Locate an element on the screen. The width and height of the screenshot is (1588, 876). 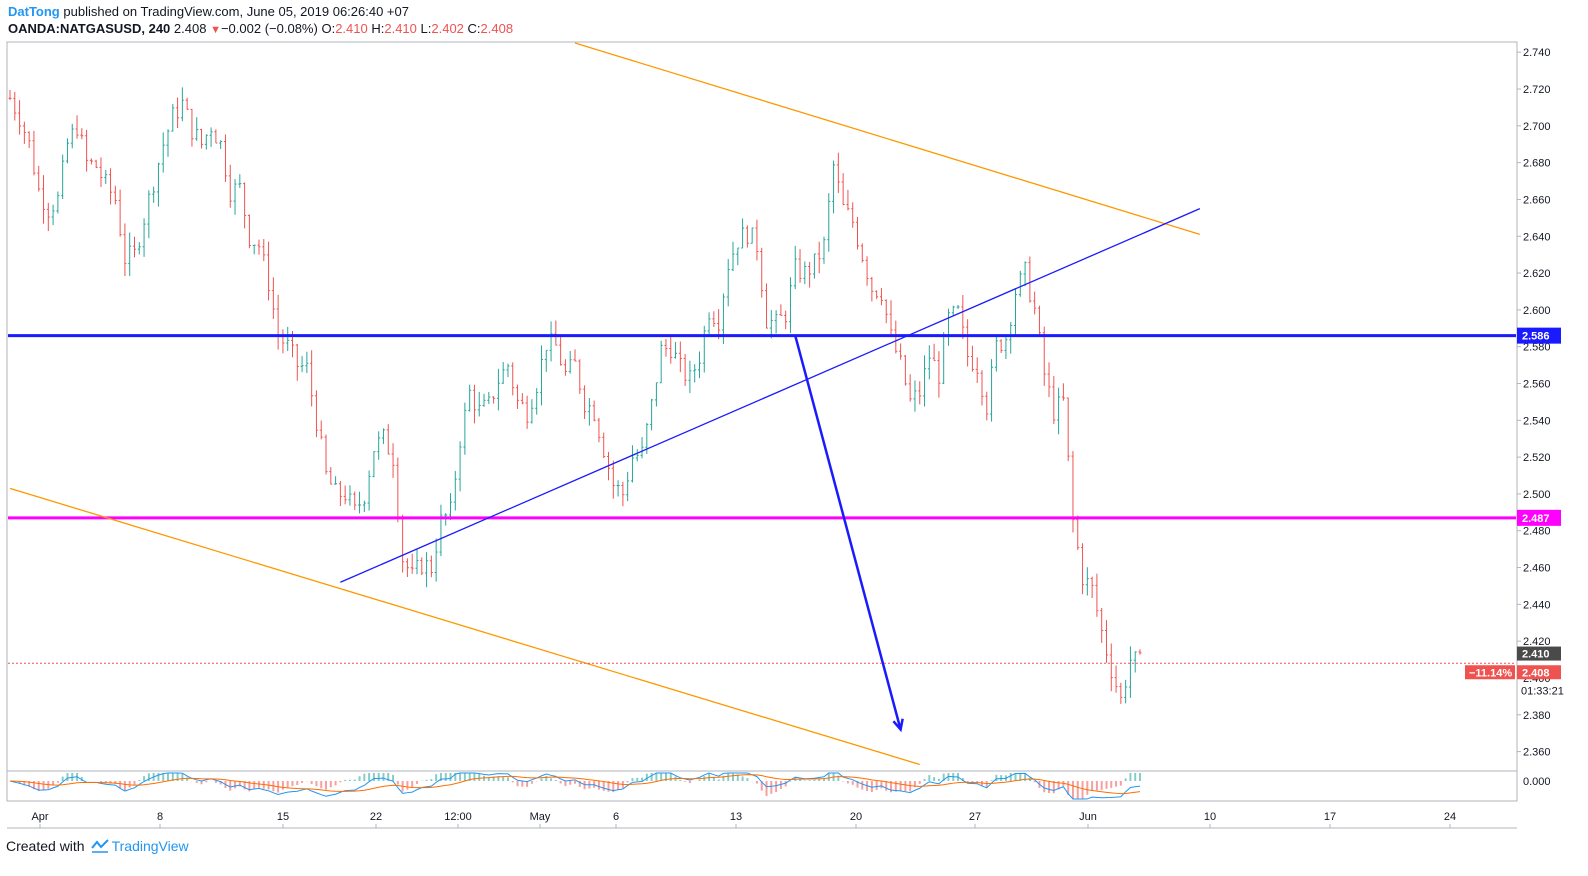
symbol-label: OANDA:NATGASUSD, 240 is located at coordinates (89, 28).